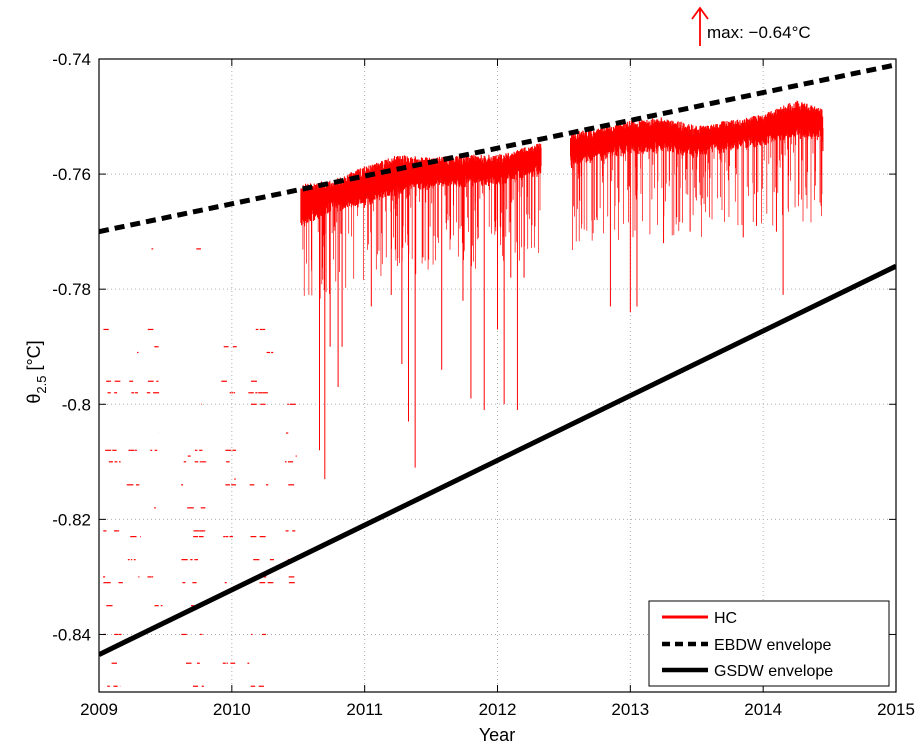  Describe the element at coordinates (34, 399) in the screenshot. I see `y-axis-symbol: θ` at that location.